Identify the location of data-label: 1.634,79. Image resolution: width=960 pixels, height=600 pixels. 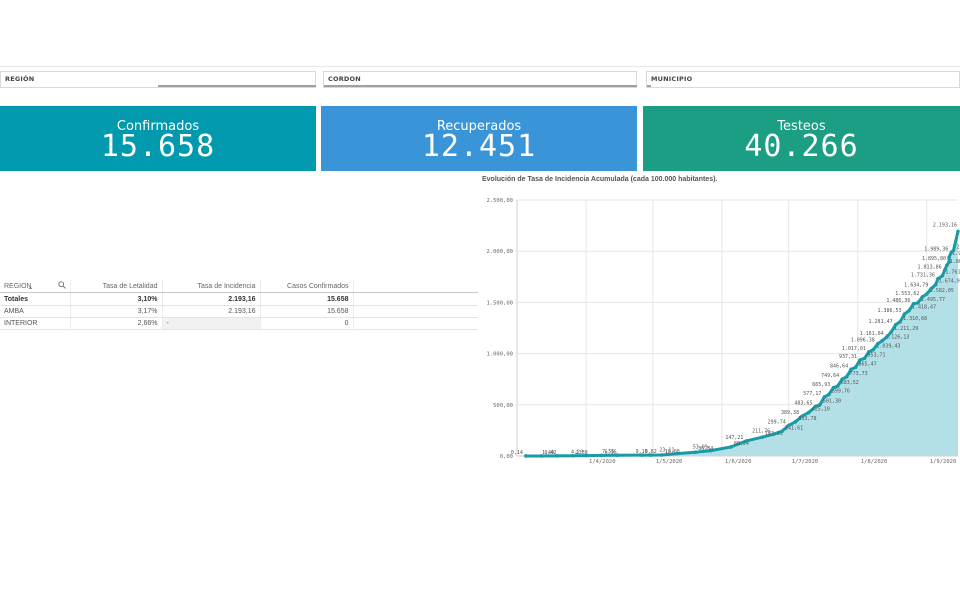
(916, 286).